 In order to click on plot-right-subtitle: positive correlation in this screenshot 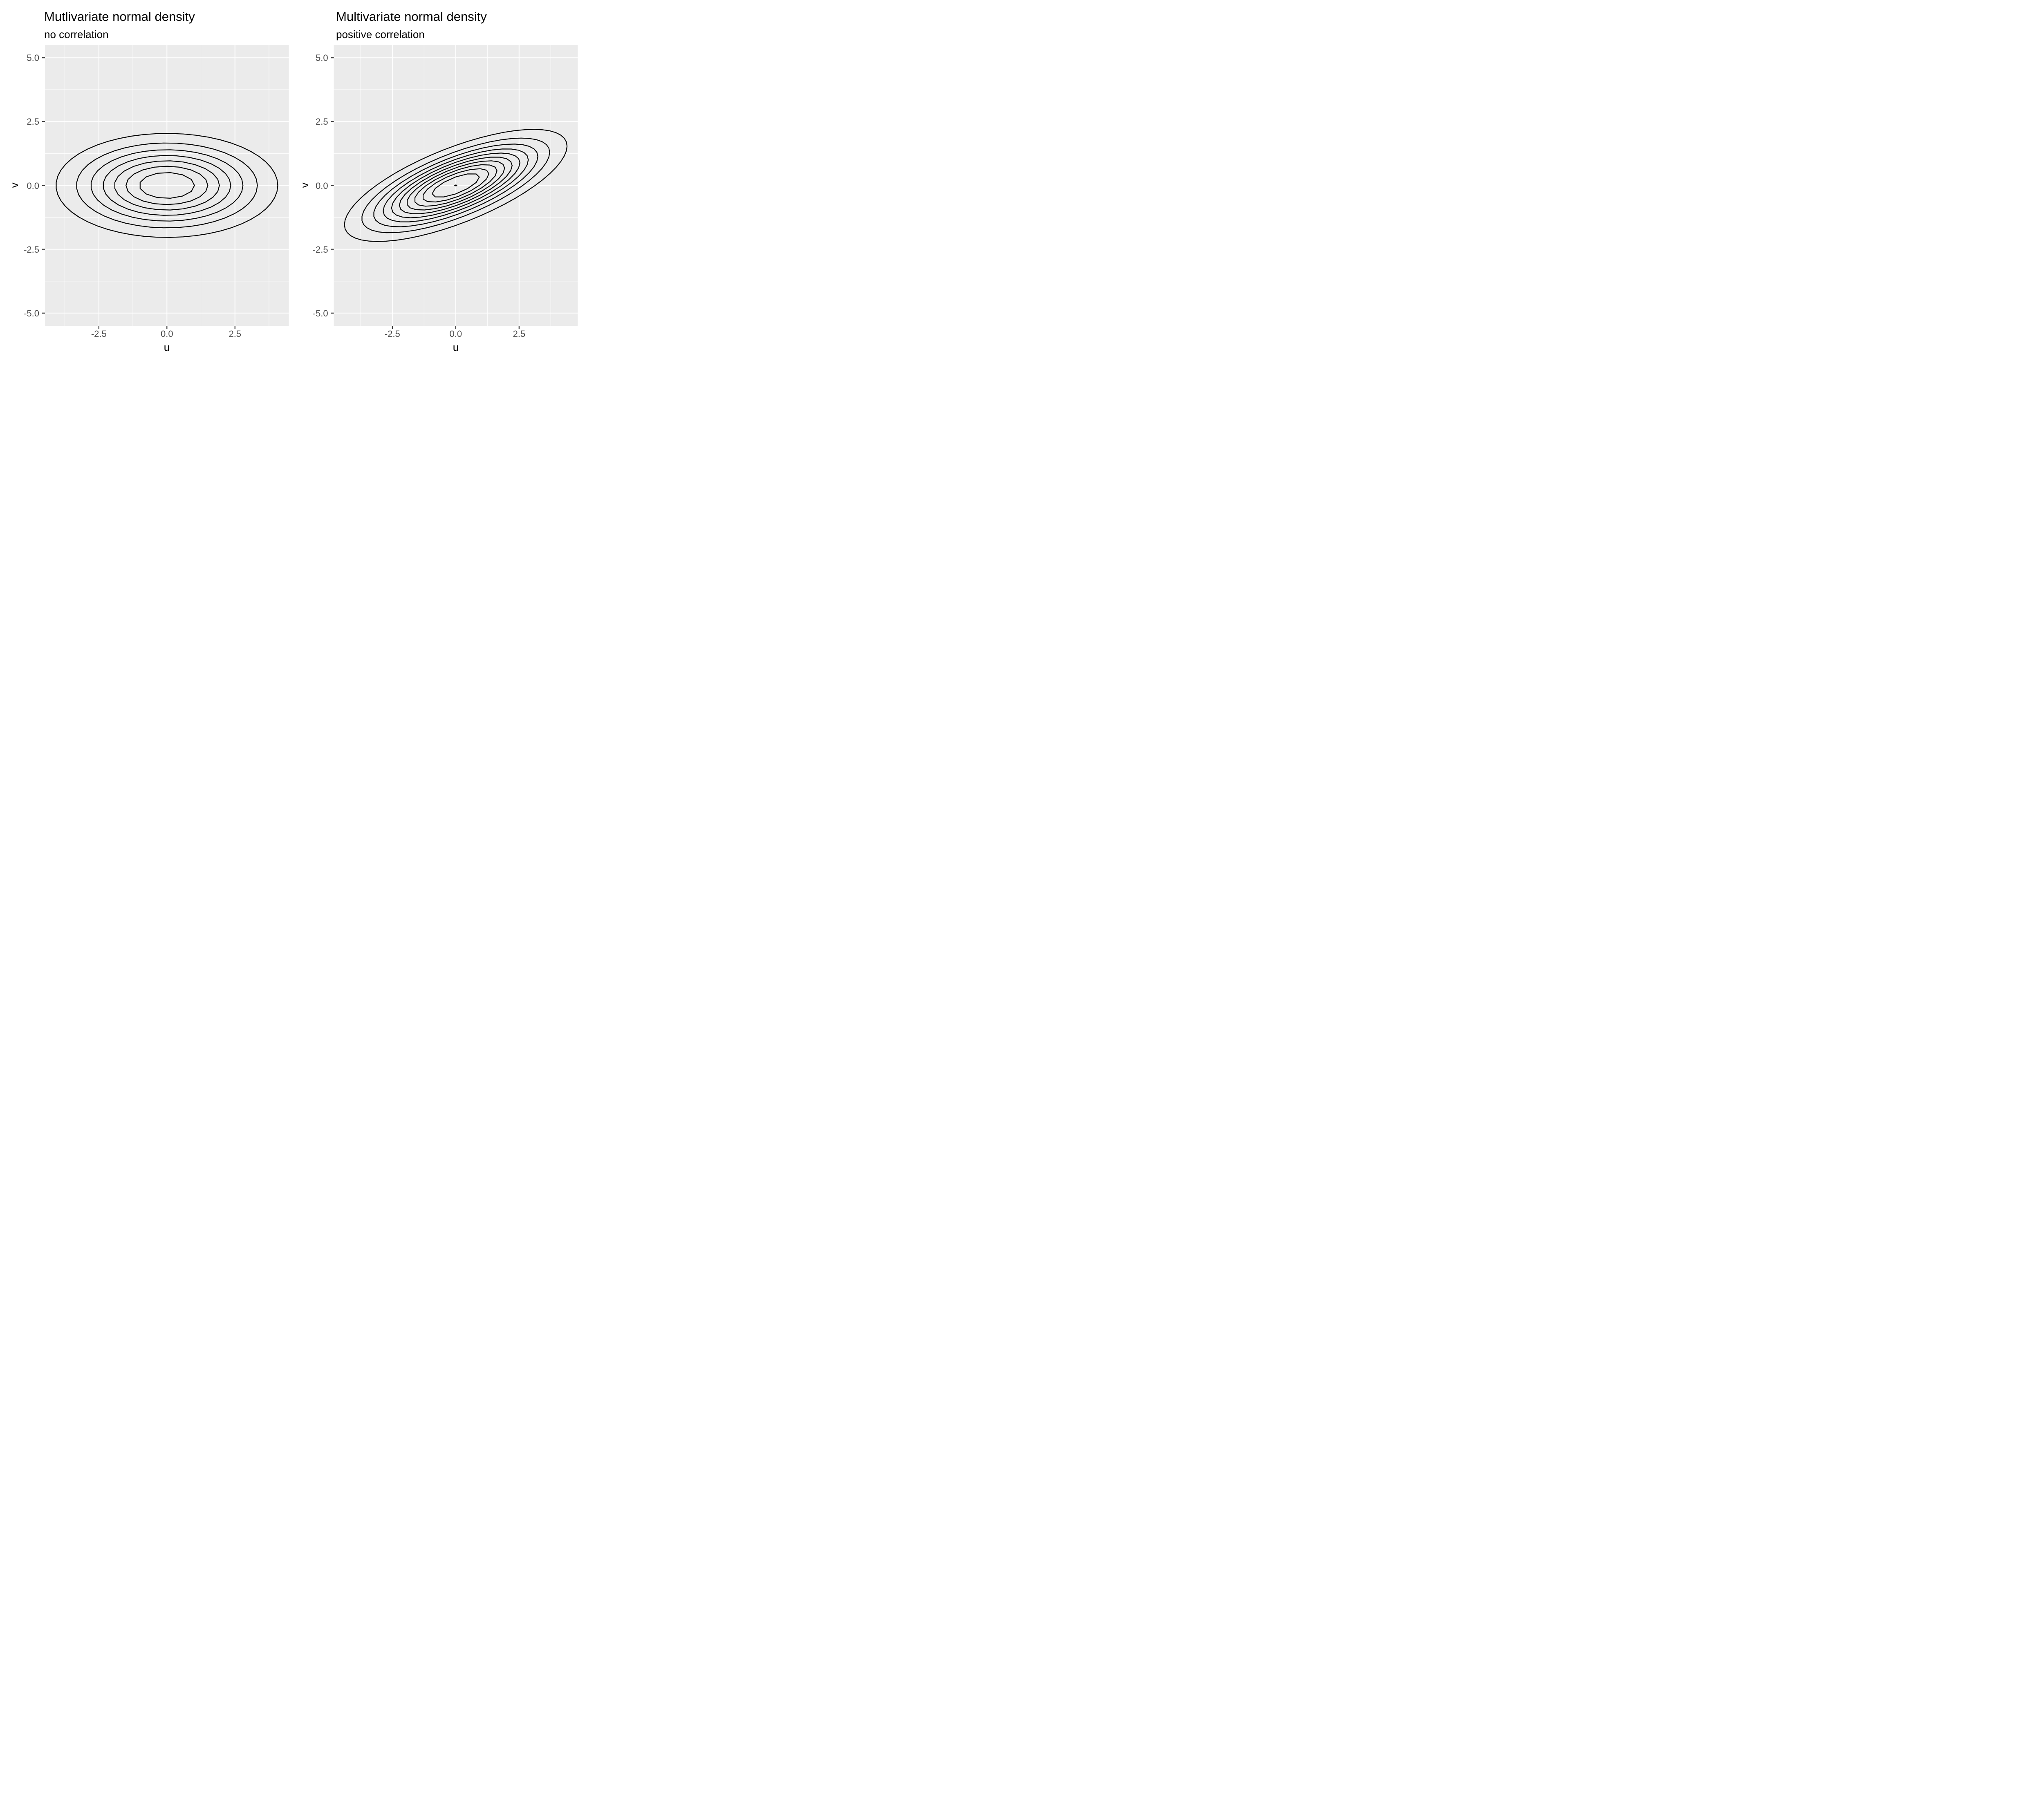, I will do `click(381, 34)`.